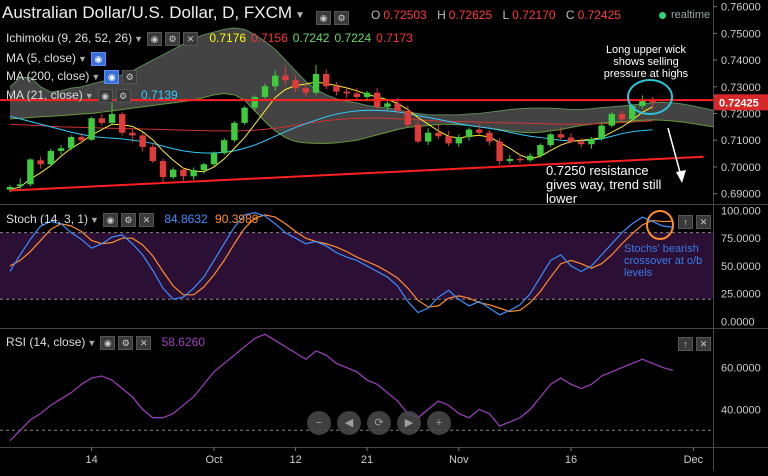 The width and height of the screenshot is (768, 476). Describe the element at coordinates (741, 195) in the screenshot. I see `y-tick-label: 0.69000` at that location.